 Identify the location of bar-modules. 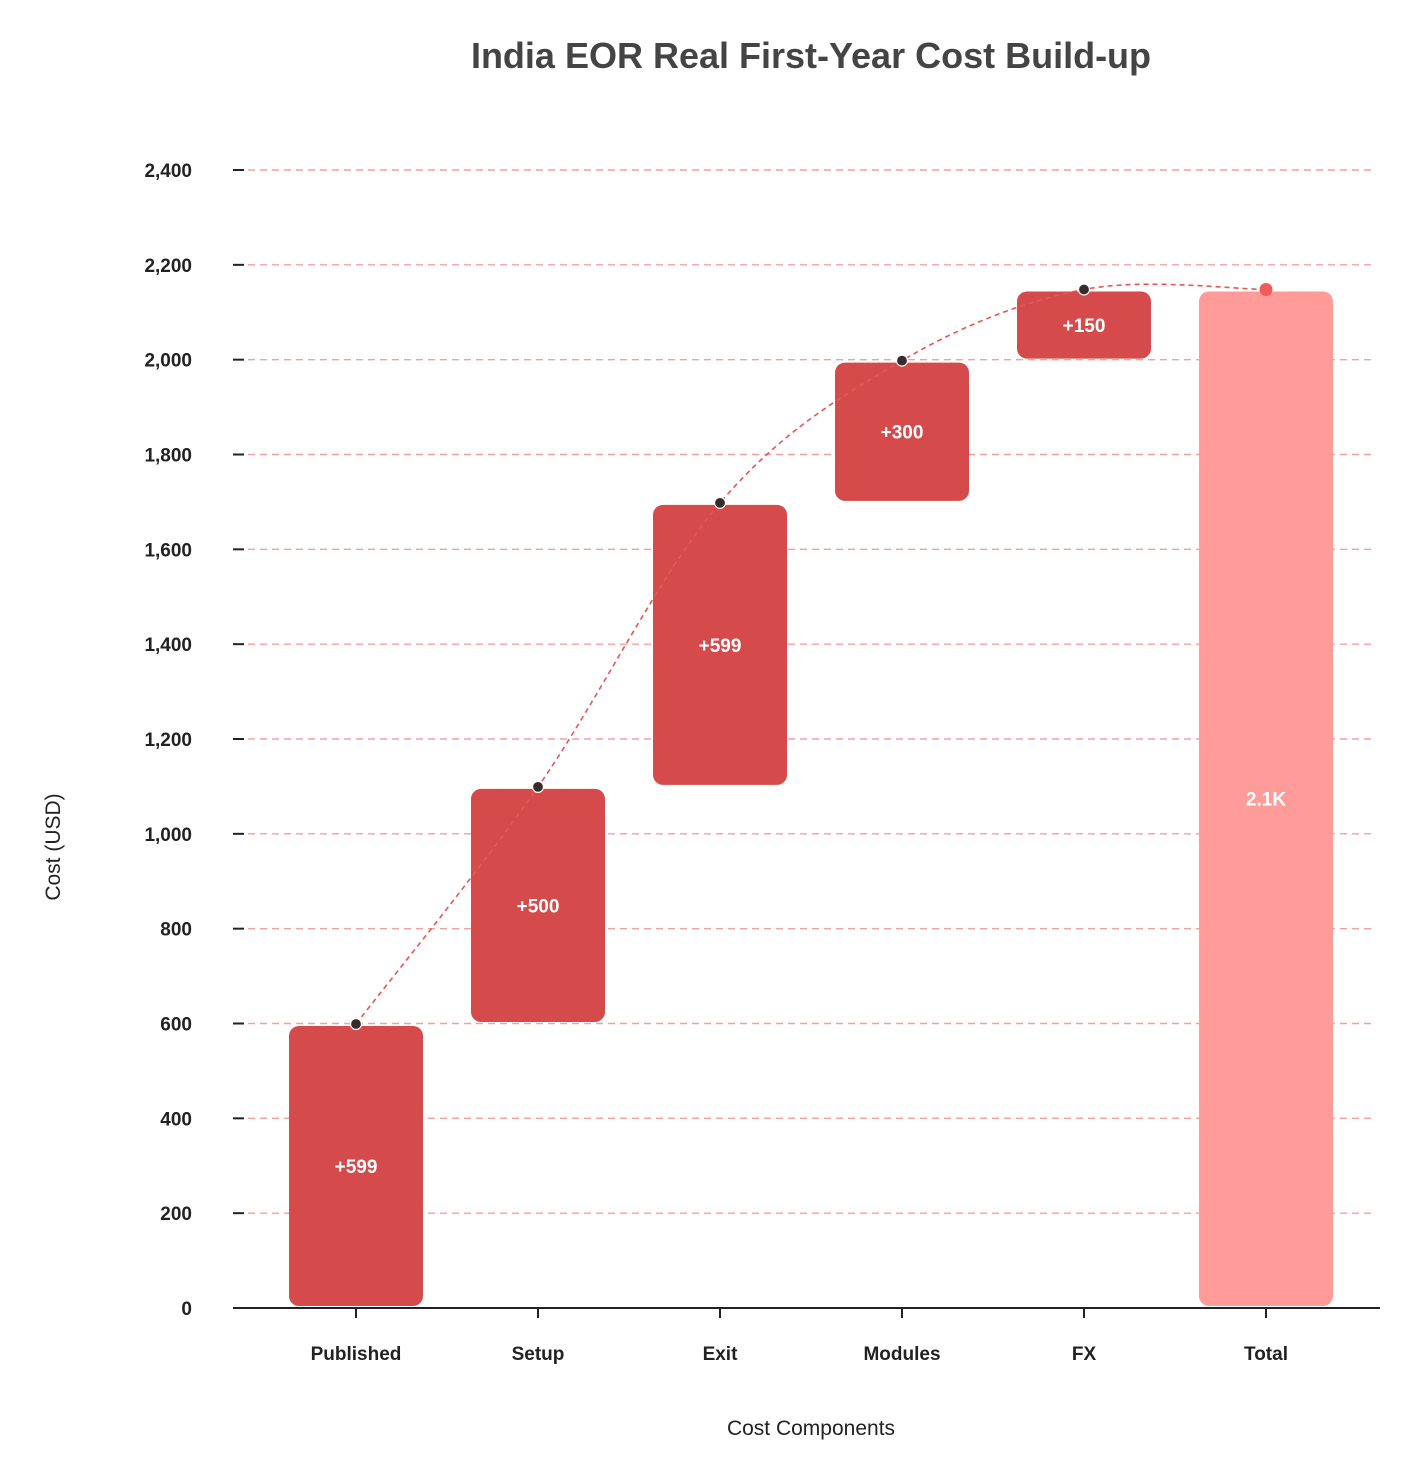
(902, 431).